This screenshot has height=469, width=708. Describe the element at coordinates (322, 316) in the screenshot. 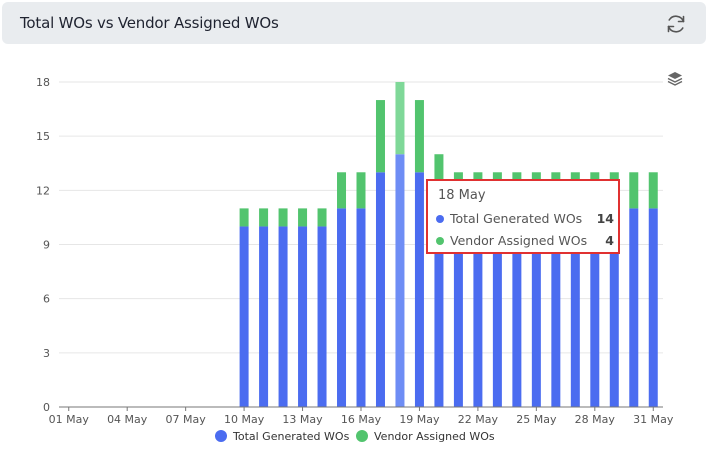

I see `bar-total-14-May` at that location.